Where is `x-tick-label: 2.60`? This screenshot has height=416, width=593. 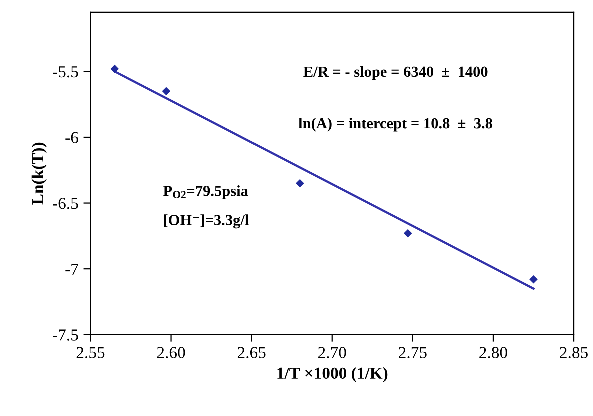 x-tick-label: 2.60 is located at coordinates (171, 352).